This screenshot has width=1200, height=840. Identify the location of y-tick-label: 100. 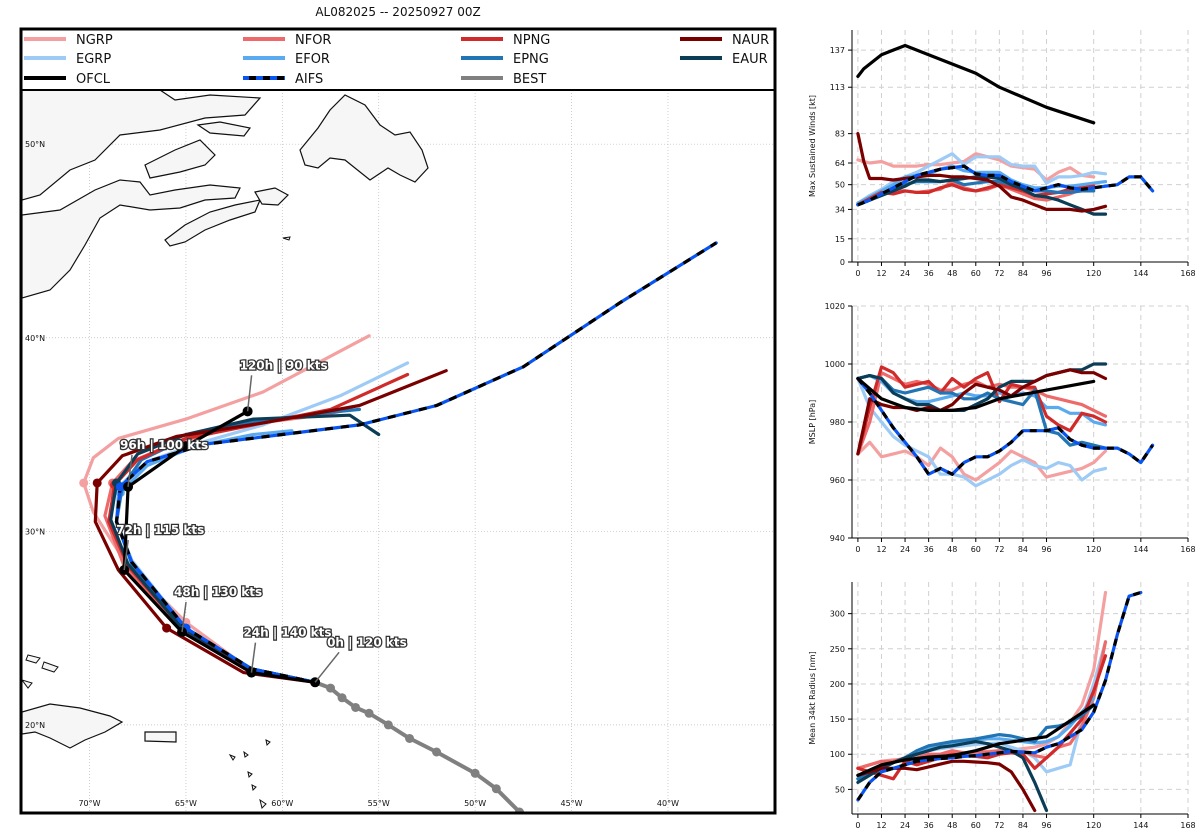
(837, 754).